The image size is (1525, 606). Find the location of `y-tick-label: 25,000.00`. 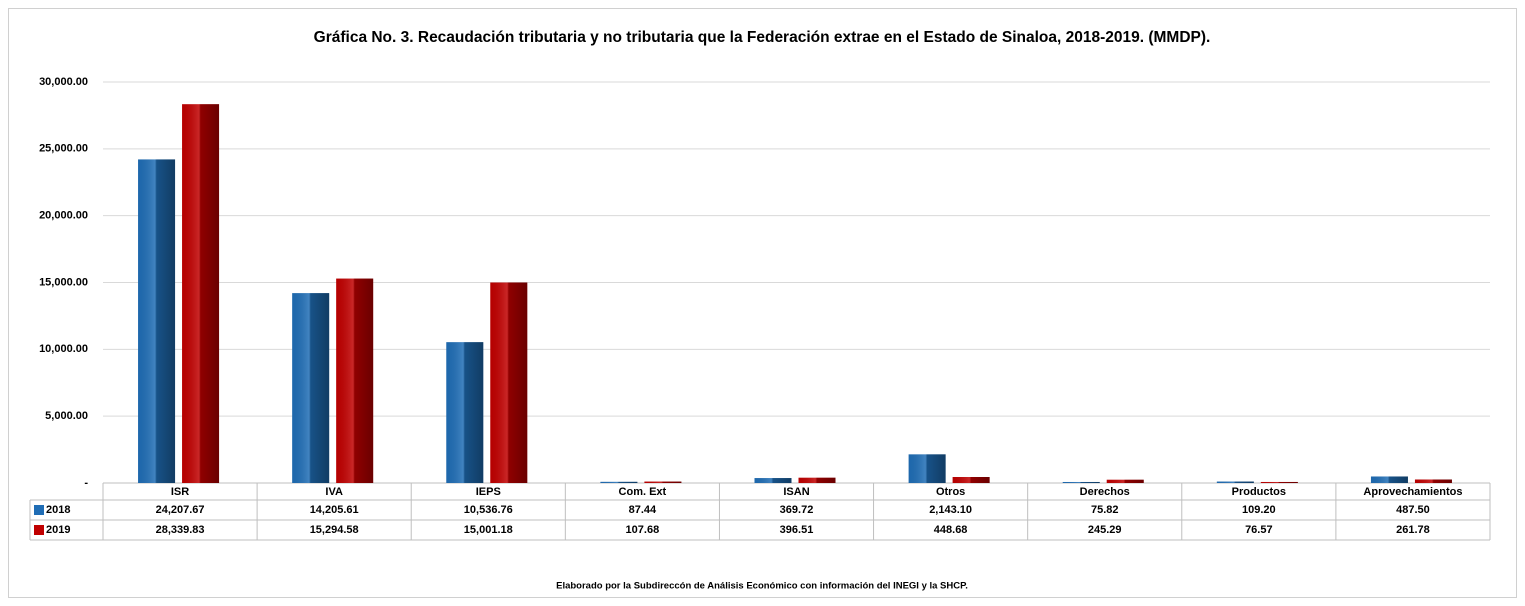

y-tick-label: 25,000.00 is located at coordinates (63, 149).